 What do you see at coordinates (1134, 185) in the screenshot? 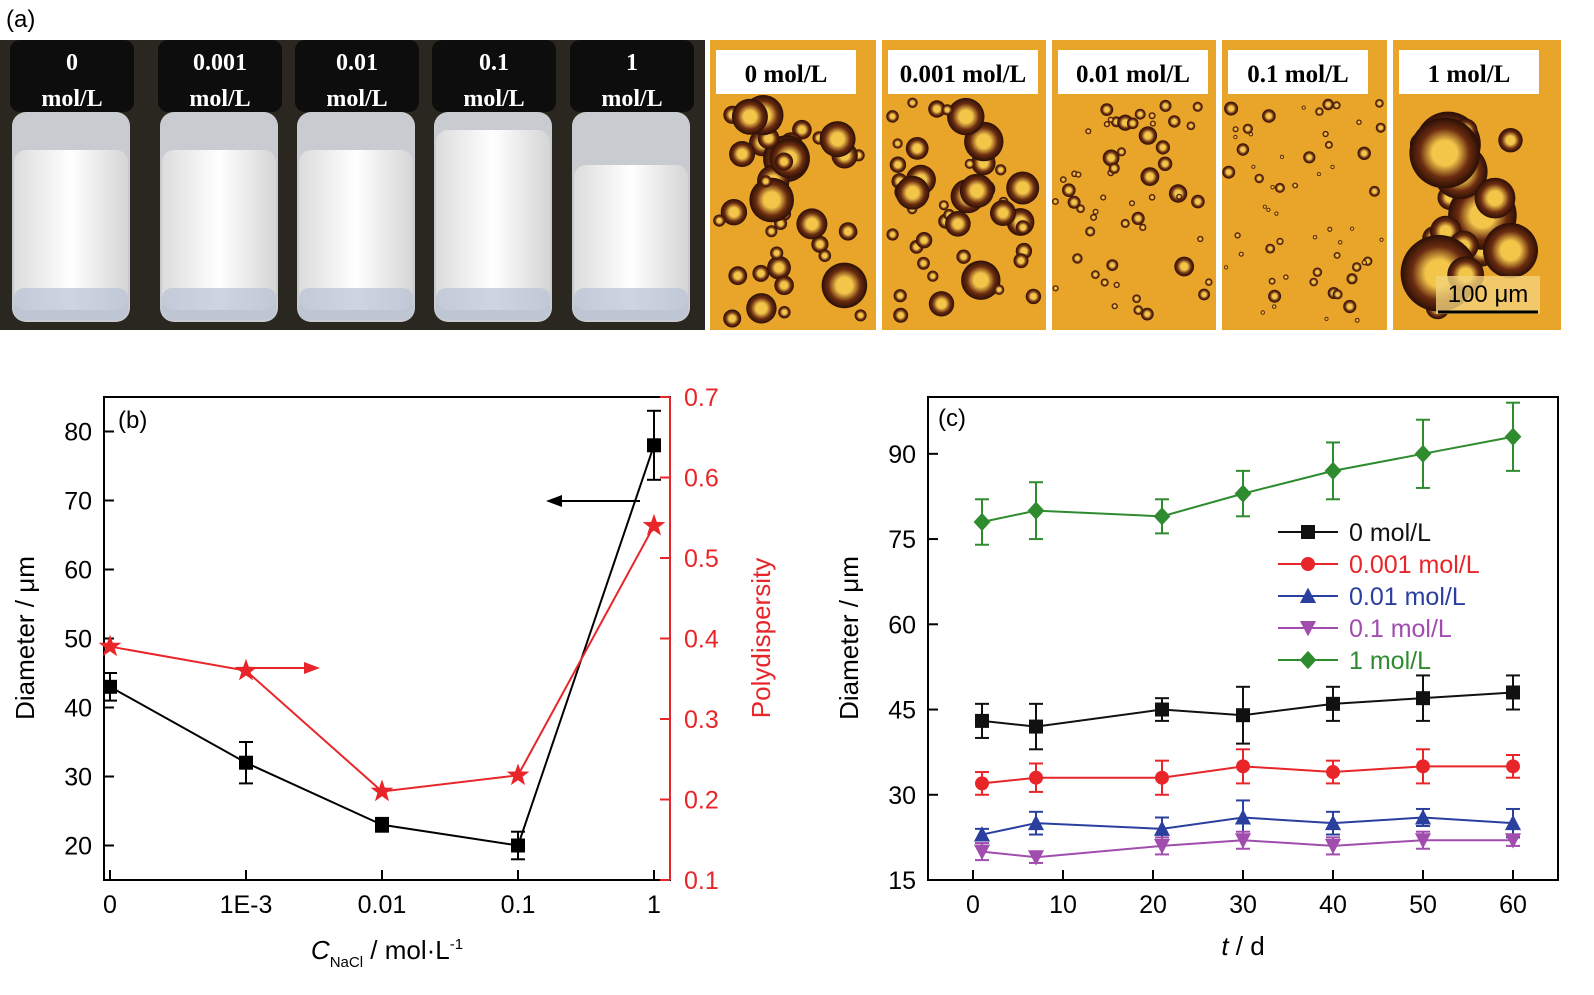
I see `micrograph-2: 0.01 mol/L` at bounding box center [1134, 185].